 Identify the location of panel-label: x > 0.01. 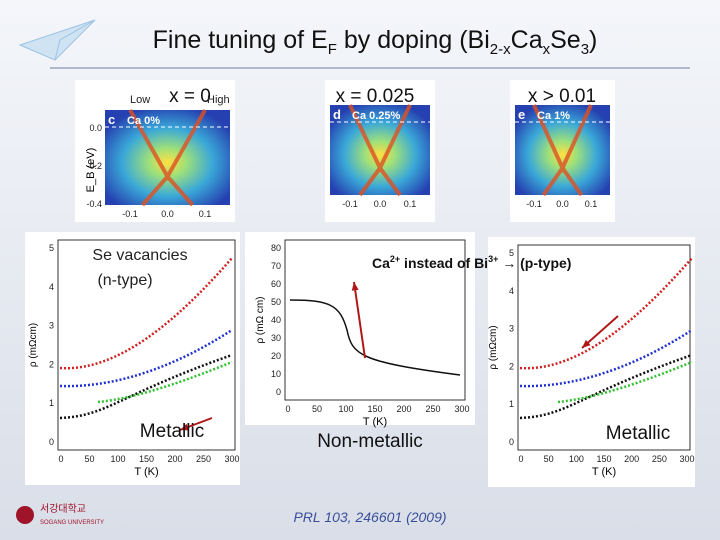
(562, 96).